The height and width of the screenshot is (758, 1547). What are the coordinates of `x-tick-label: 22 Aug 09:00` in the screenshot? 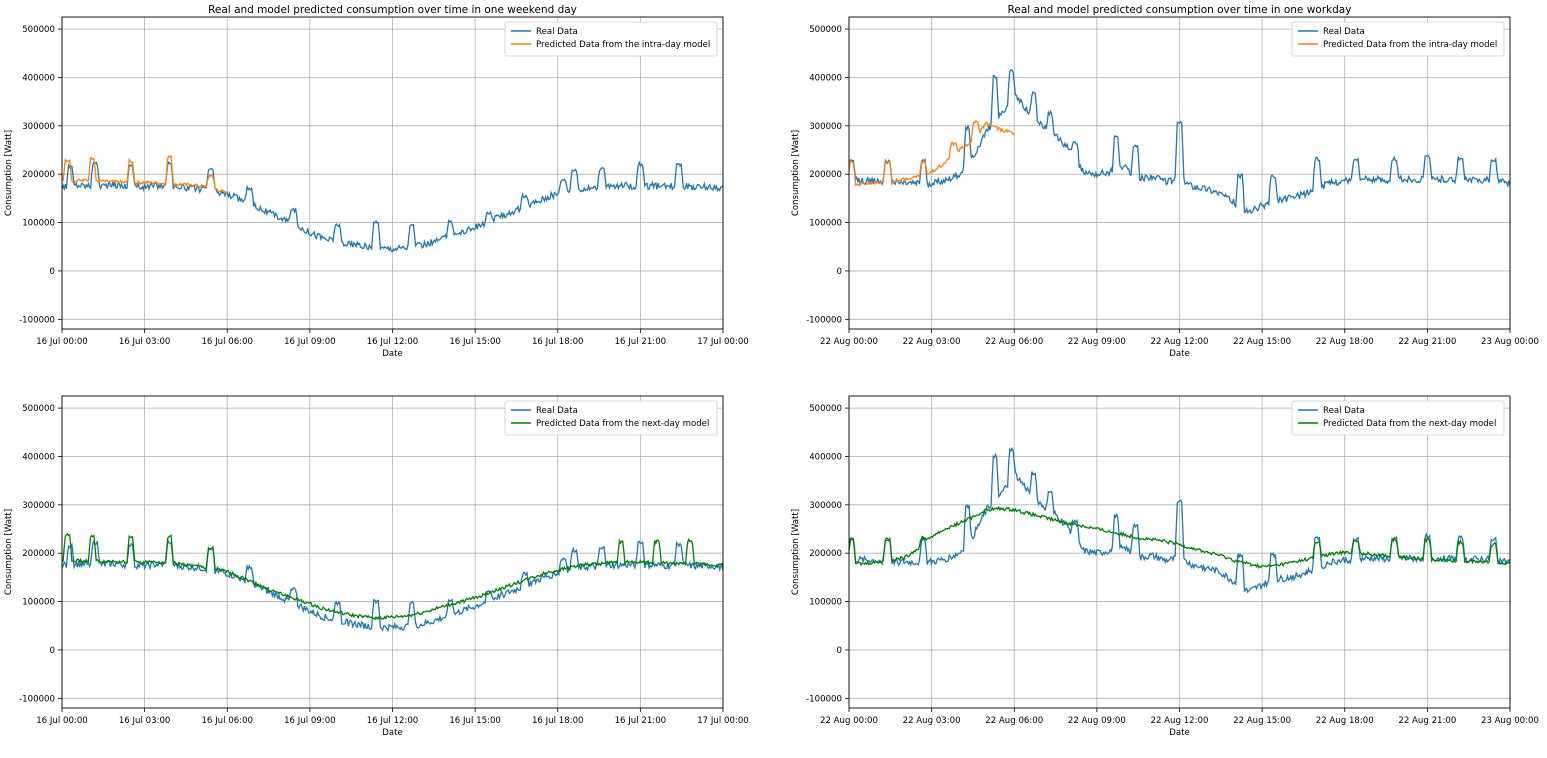 It's located at (1097, 342).